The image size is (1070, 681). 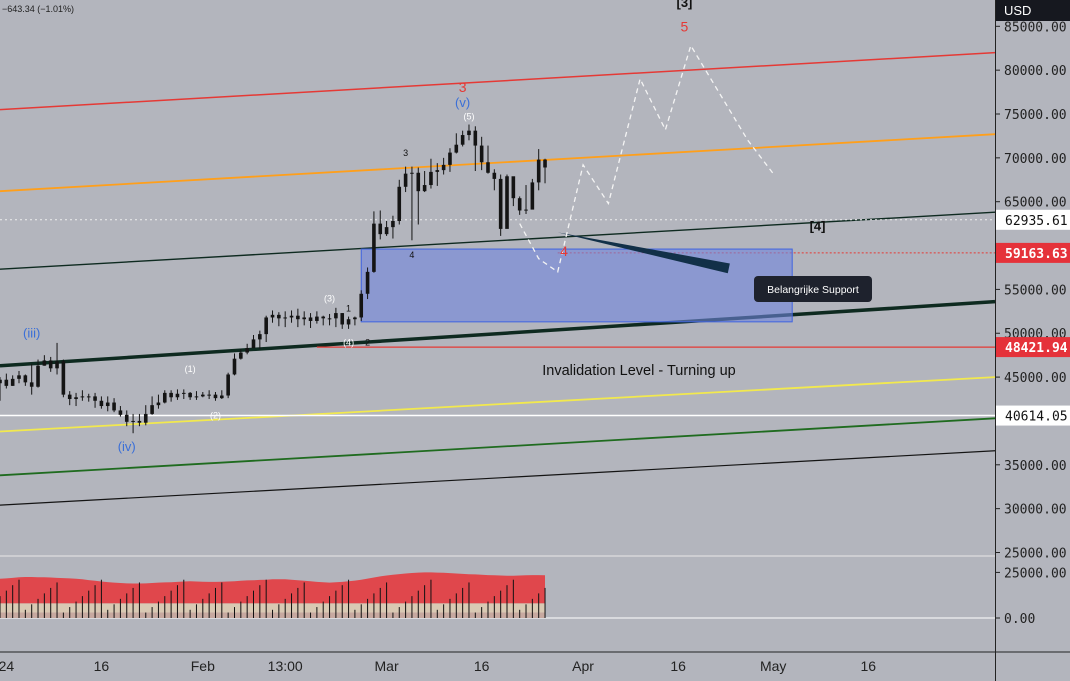 I want to click on support-pointer, so click(x=643, y=253).